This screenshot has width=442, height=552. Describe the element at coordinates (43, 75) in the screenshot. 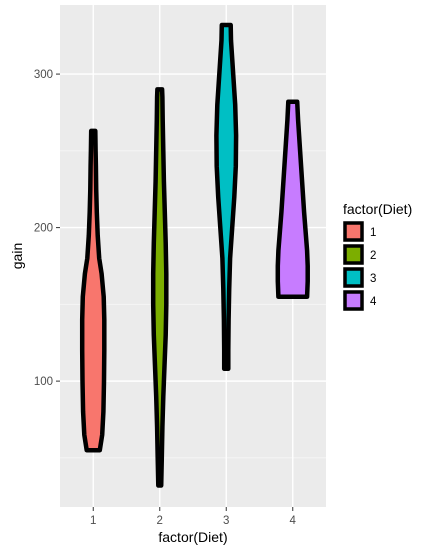

I see `y-tick-label: 300` at that location.